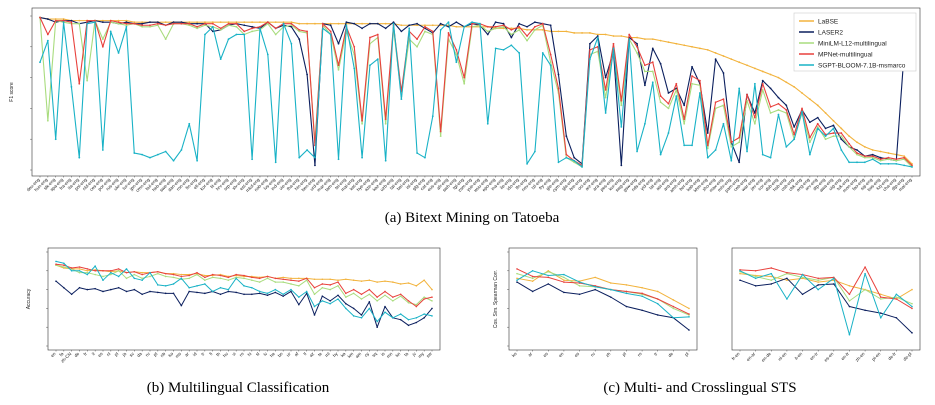  What do you see at coordinates (545, 354) in the screenshot?
I see `x-tick-label: es` at bounding box center [545, 354].